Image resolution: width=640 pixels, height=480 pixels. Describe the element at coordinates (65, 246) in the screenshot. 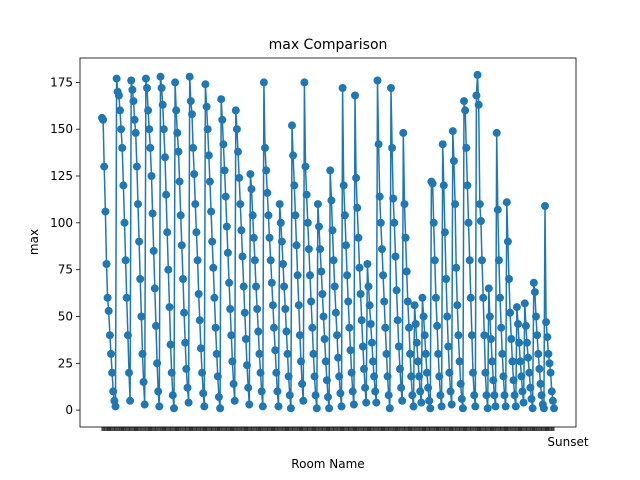

I see `y-axis-ticks: 0 25 50 75 100 125 150 175` at that location.